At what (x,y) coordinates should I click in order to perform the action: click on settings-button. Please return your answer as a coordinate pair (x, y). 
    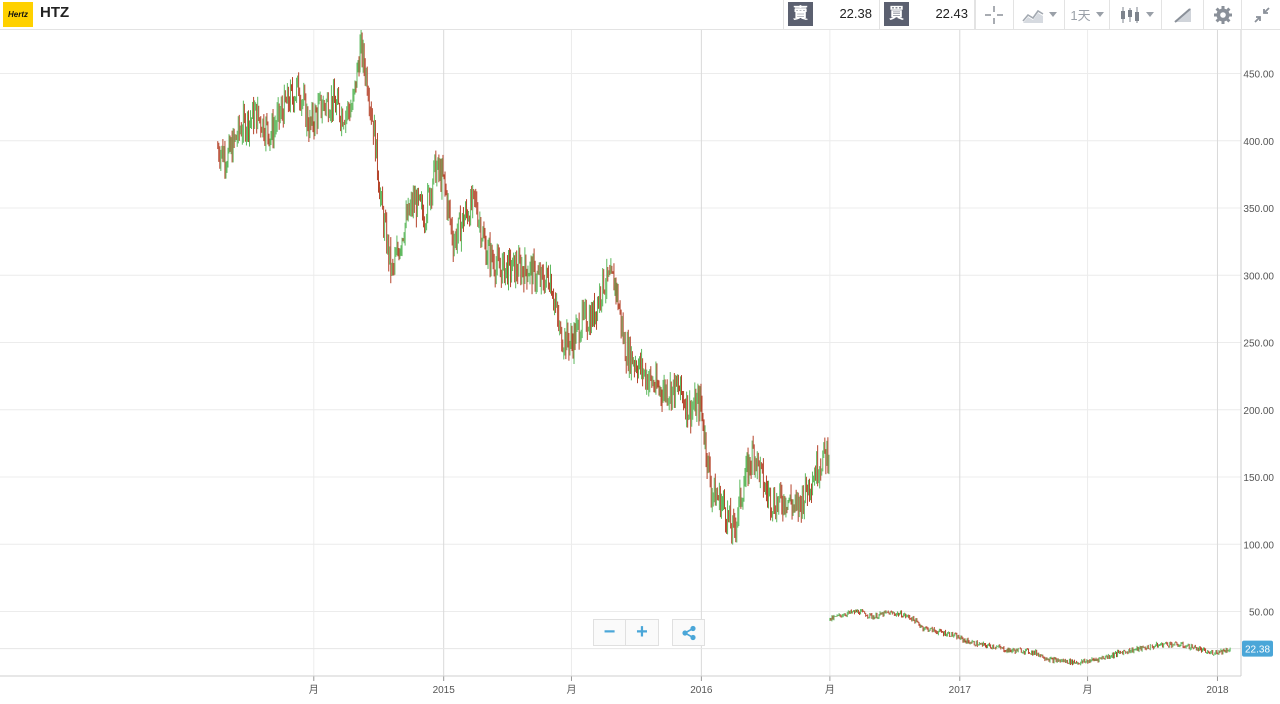
    Looking at the image, I should click on (1222, 14).